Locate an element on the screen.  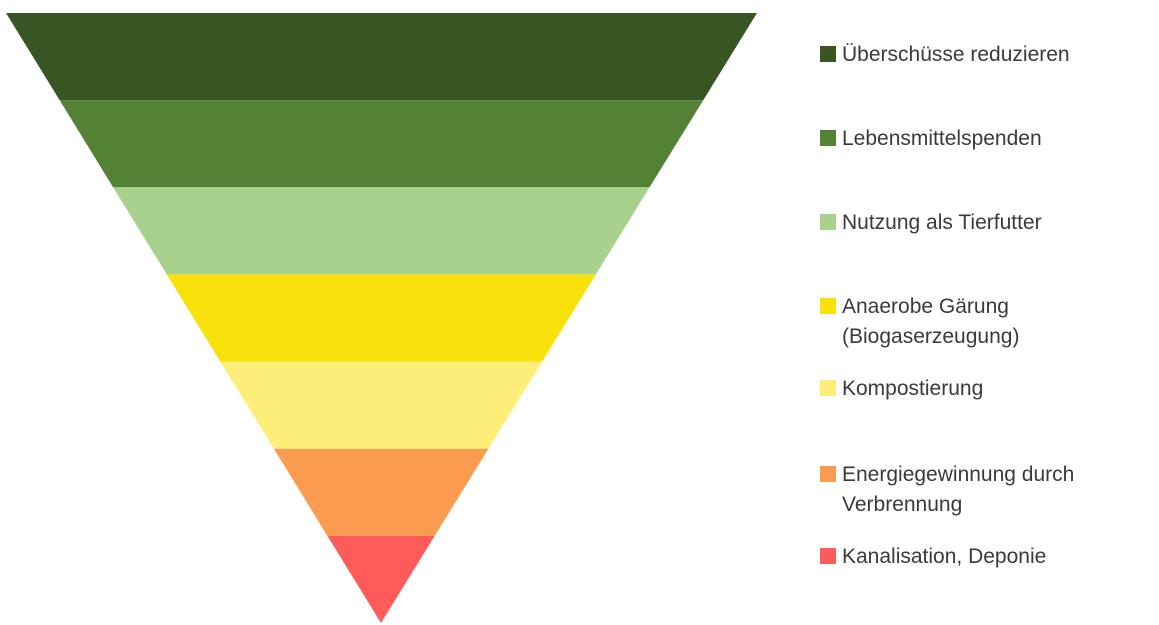
legend-label-5: Kompostierung is located at coordinates (913, 388).